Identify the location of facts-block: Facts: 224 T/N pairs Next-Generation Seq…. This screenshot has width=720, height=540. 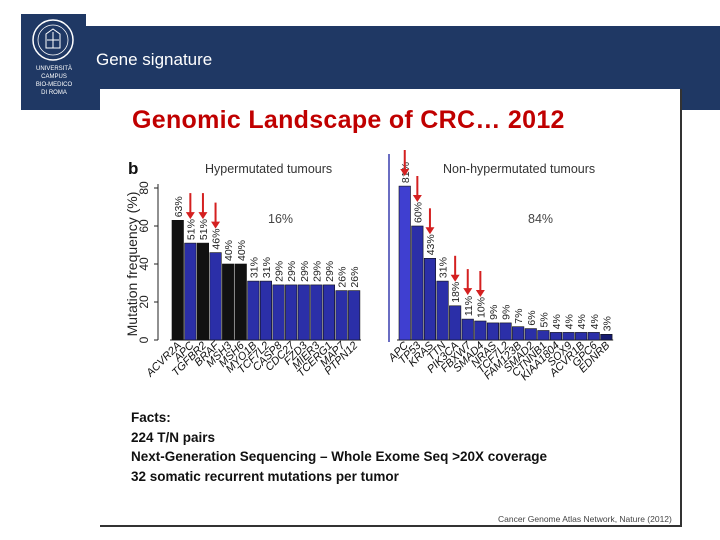
(339, 447).